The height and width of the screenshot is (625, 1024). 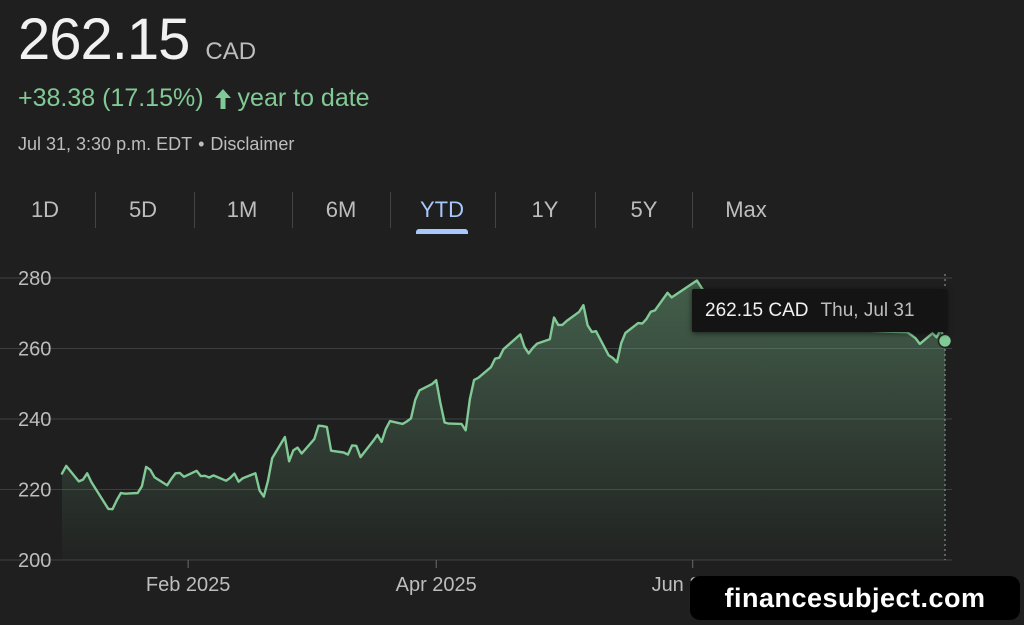 I want to click on tab-1m: 1M, so click(x=242, y=209).